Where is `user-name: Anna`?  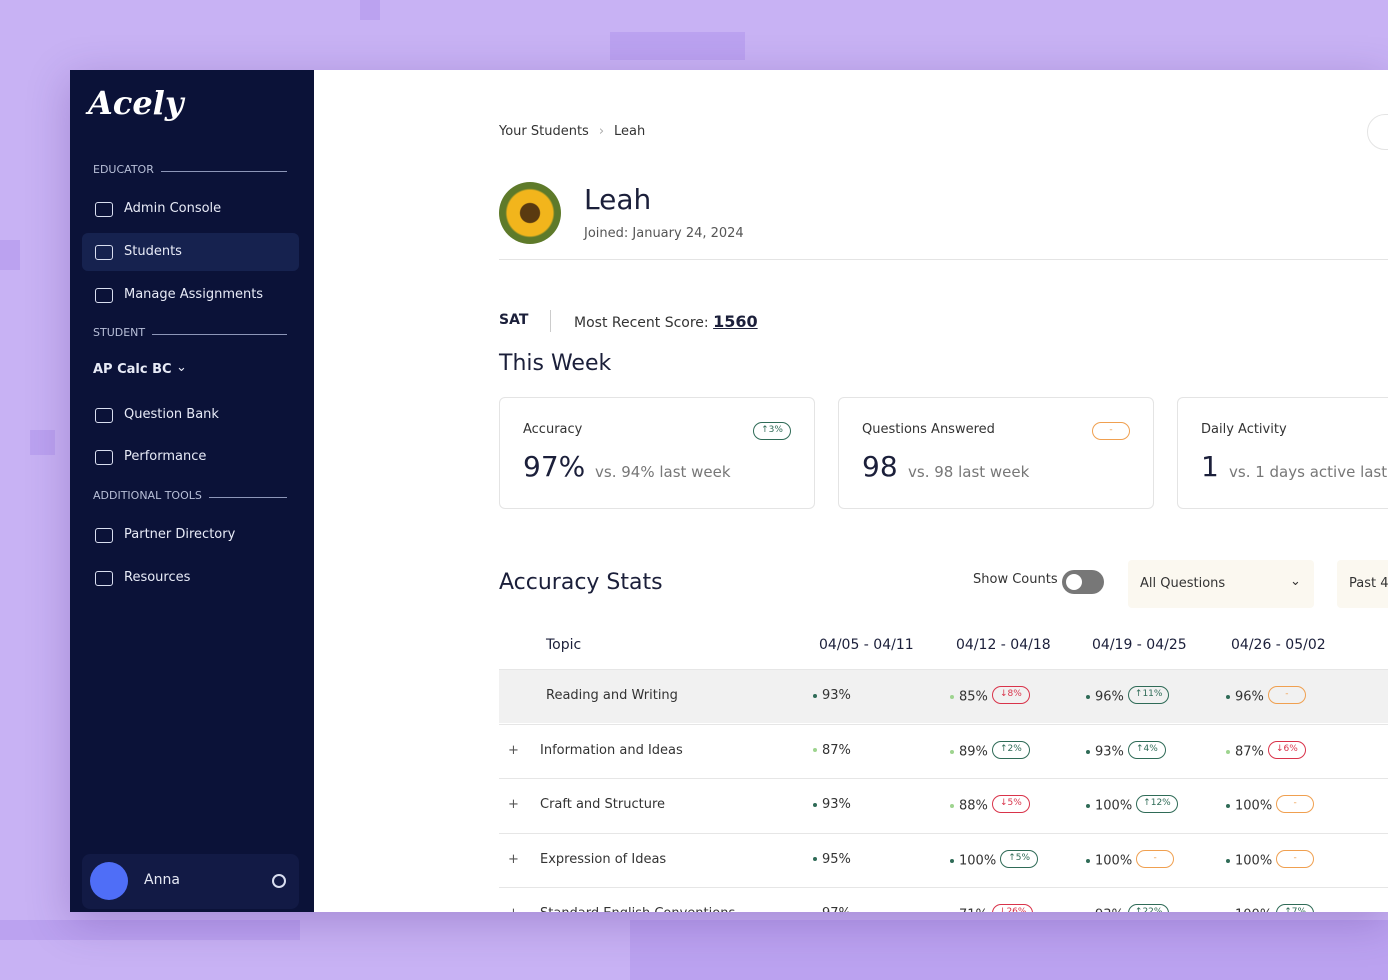
user-name: Anna is located at coordinates (162, 880).